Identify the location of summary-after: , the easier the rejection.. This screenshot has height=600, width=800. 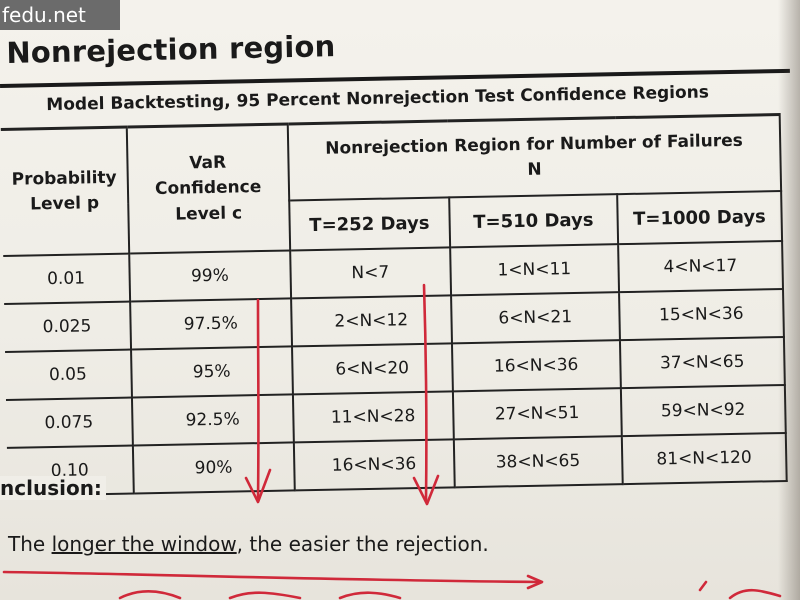
(362, 544).